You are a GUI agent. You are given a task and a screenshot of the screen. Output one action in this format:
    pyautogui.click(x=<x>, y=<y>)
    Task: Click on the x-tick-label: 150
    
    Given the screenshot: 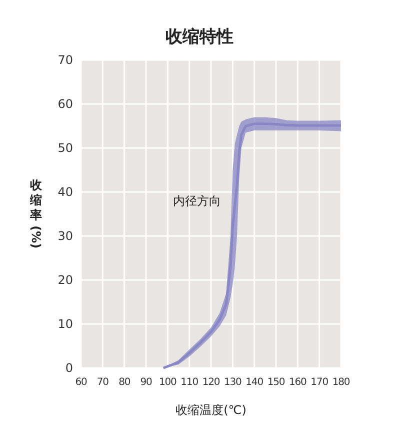 What is the action you would take?
    pyautogui.click(x=276, y=382)
    